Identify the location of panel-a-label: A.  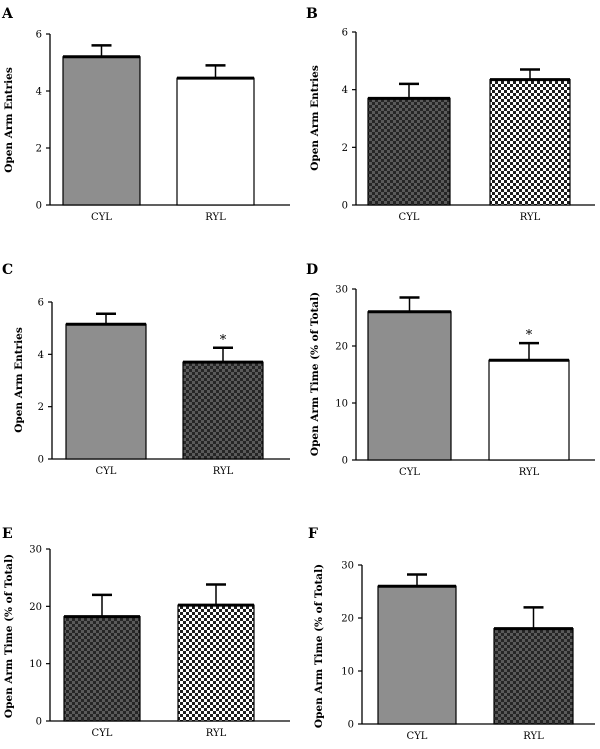
(7, 14).